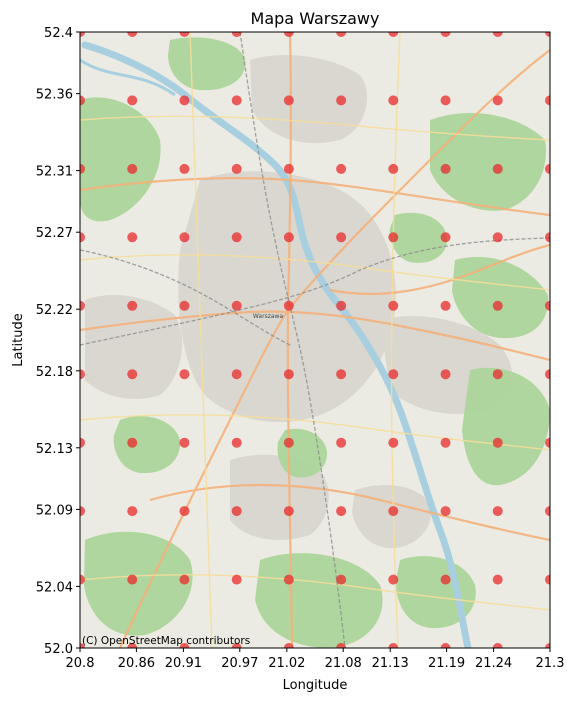  Describe the element at coordinates (54, 587) in the screenshot. I see `y-tick-label: 52.04` at that location.